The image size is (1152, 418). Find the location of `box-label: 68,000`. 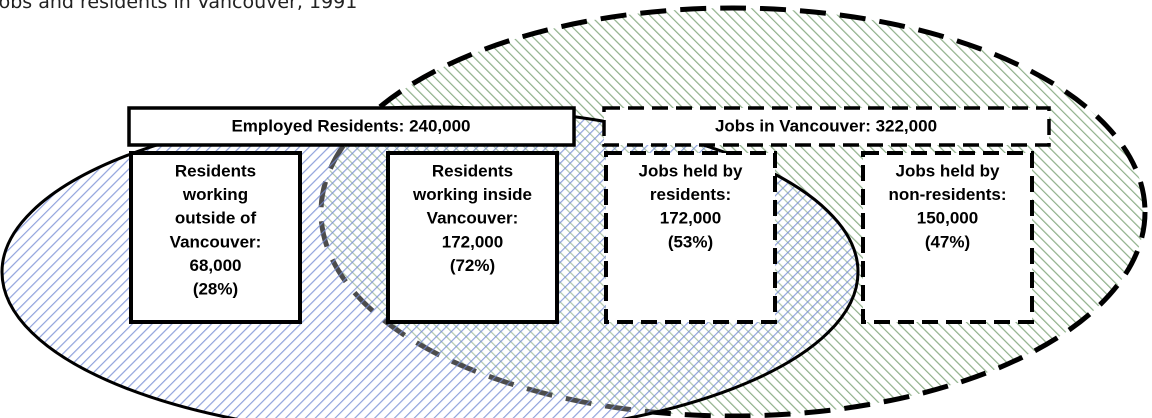

box-label: 68,000 is located at coordinates (216, 265).